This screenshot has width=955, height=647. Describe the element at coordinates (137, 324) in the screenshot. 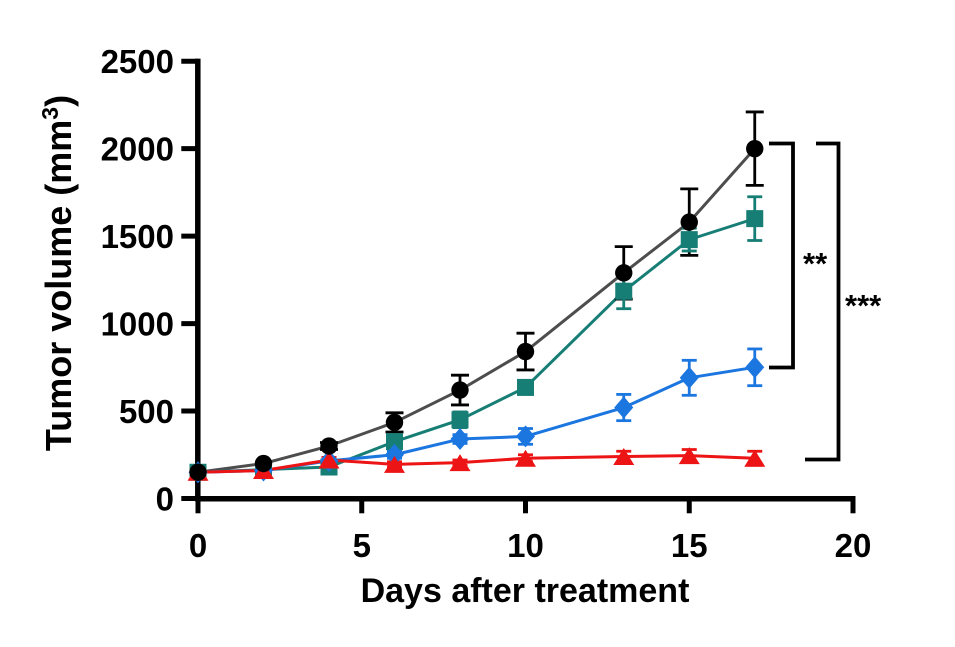

I see `y-tick-label: 1000` at that location.